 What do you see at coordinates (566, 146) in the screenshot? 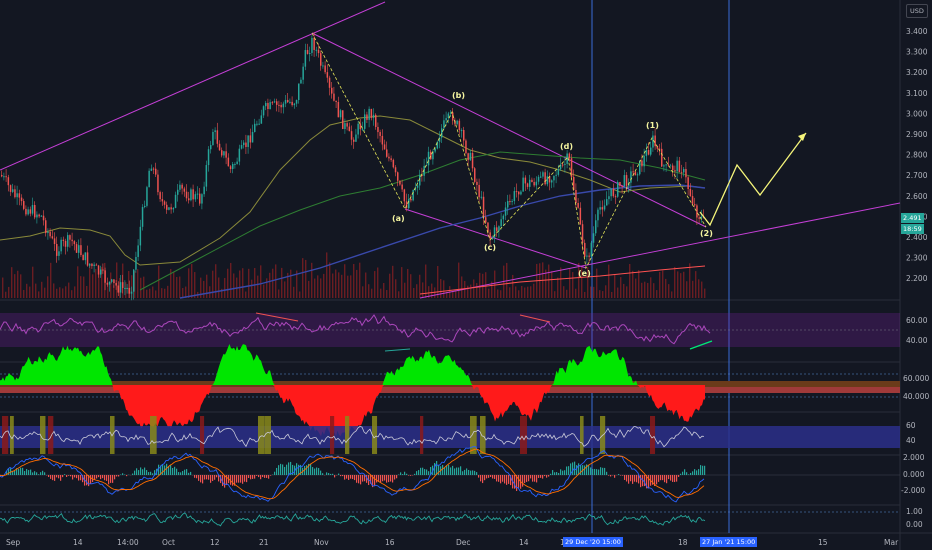
I see `wave-label-d: (d)` at bounding box center [566, 146].